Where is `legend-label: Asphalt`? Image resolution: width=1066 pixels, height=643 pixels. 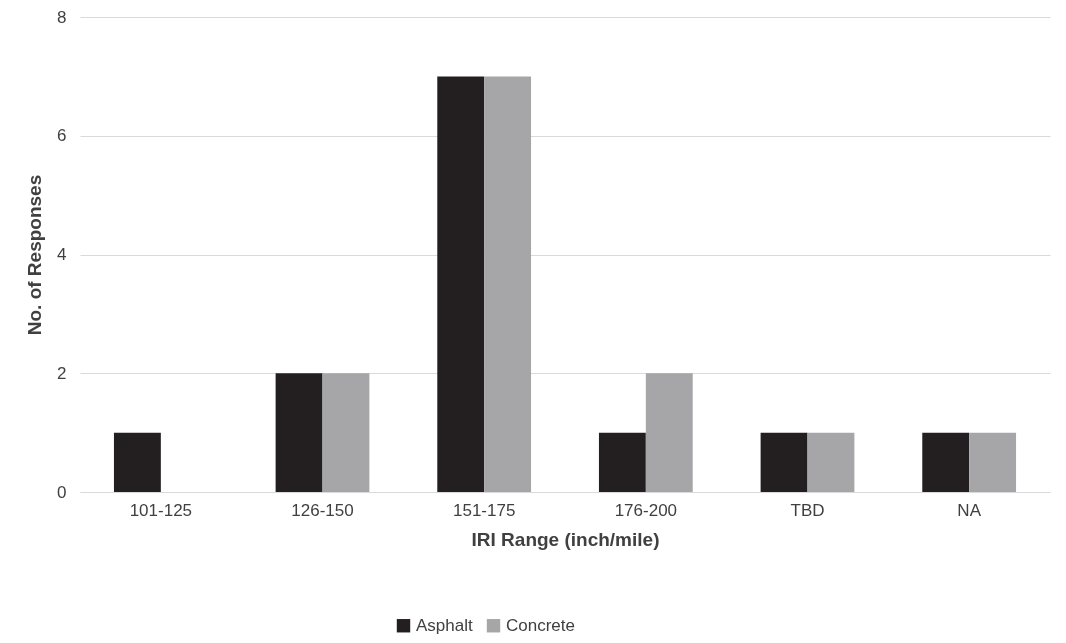 legend-label: Asphalt is located at coordinates (444, 625).